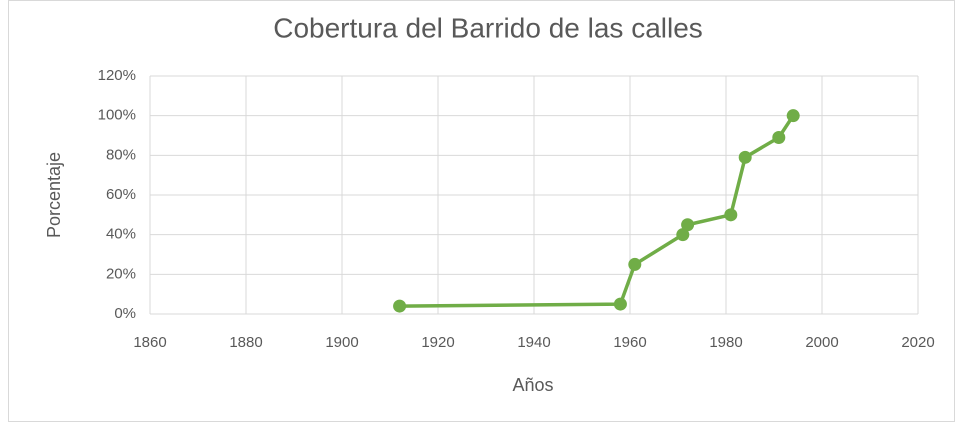 Image resolution: width=956 pixels, height=423 pixels. What do you see at coordinates (437, 342) in the screenshot?
I see `x-tick-label: 1920` at bounding box center [437, 342].